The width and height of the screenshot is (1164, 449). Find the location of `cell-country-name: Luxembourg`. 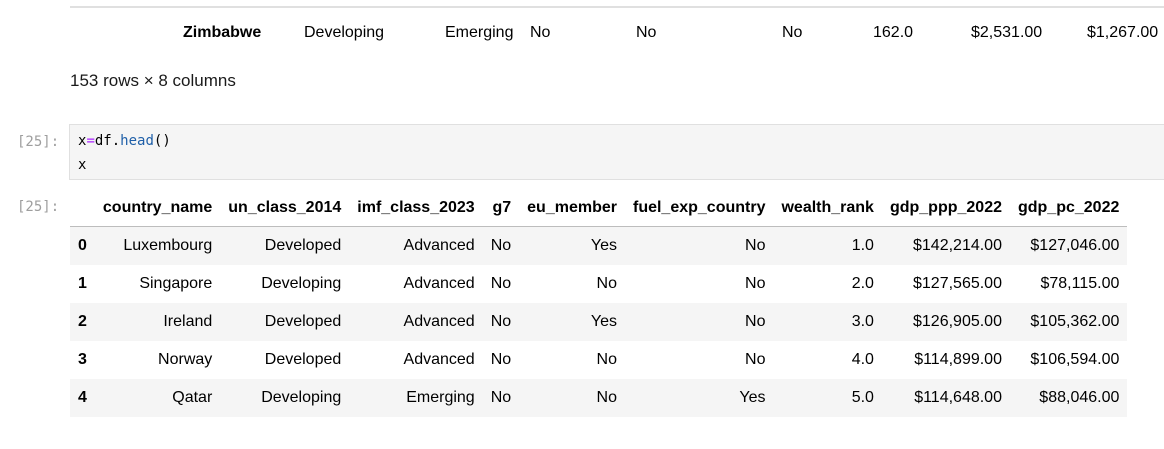

cell-country-name: Luxembourg is located at coordinates (168, 245).